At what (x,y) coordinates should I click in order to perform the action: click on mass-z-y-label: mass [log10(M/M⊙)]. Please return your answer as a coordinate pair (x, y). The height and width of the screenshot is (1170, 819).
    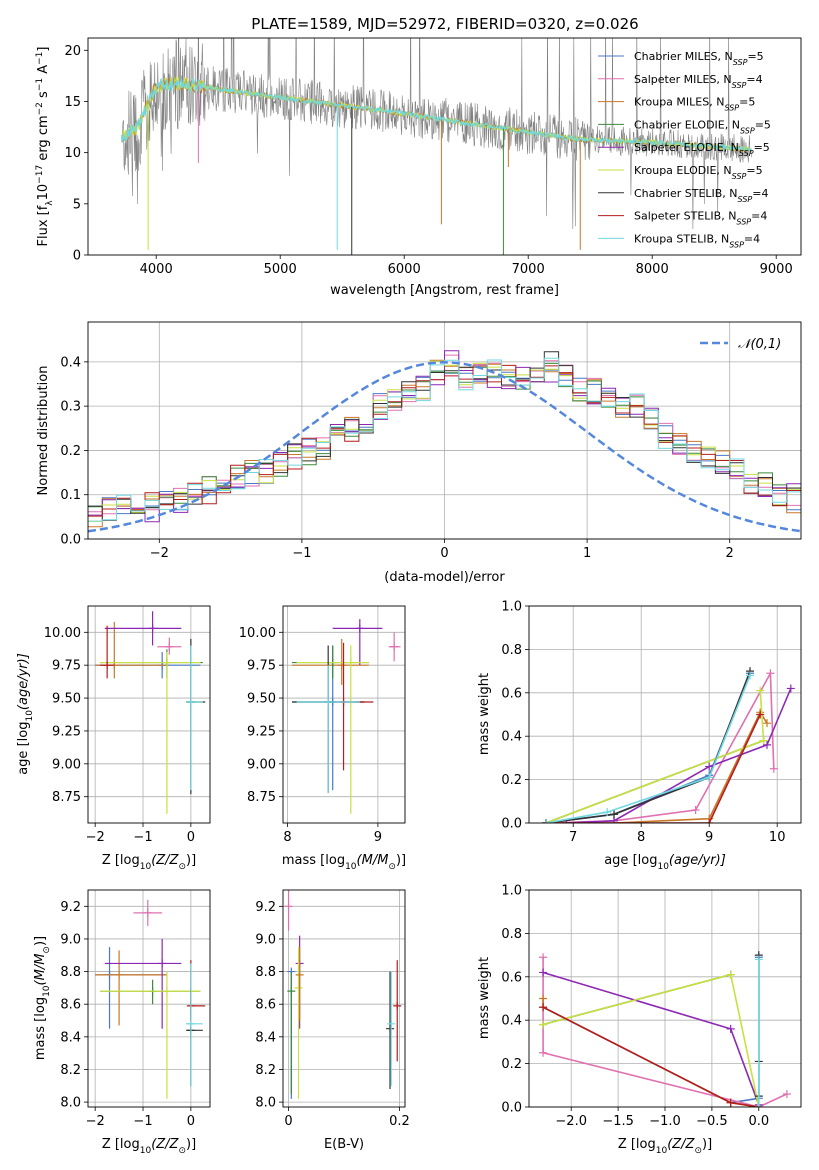
    Looking at the image, I should click on (42, 998).